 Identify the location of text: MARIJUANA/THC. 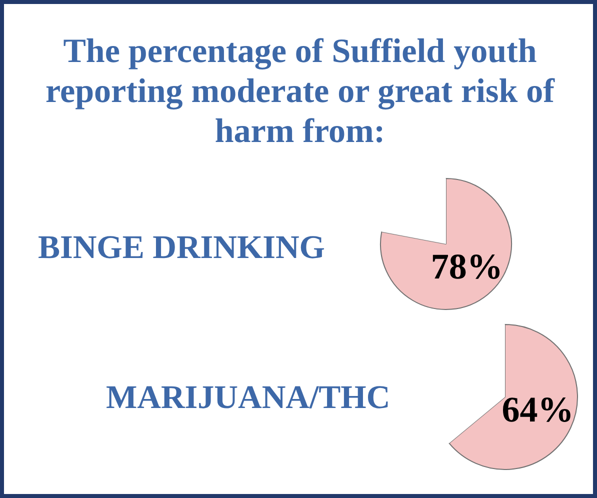
(248, 398).